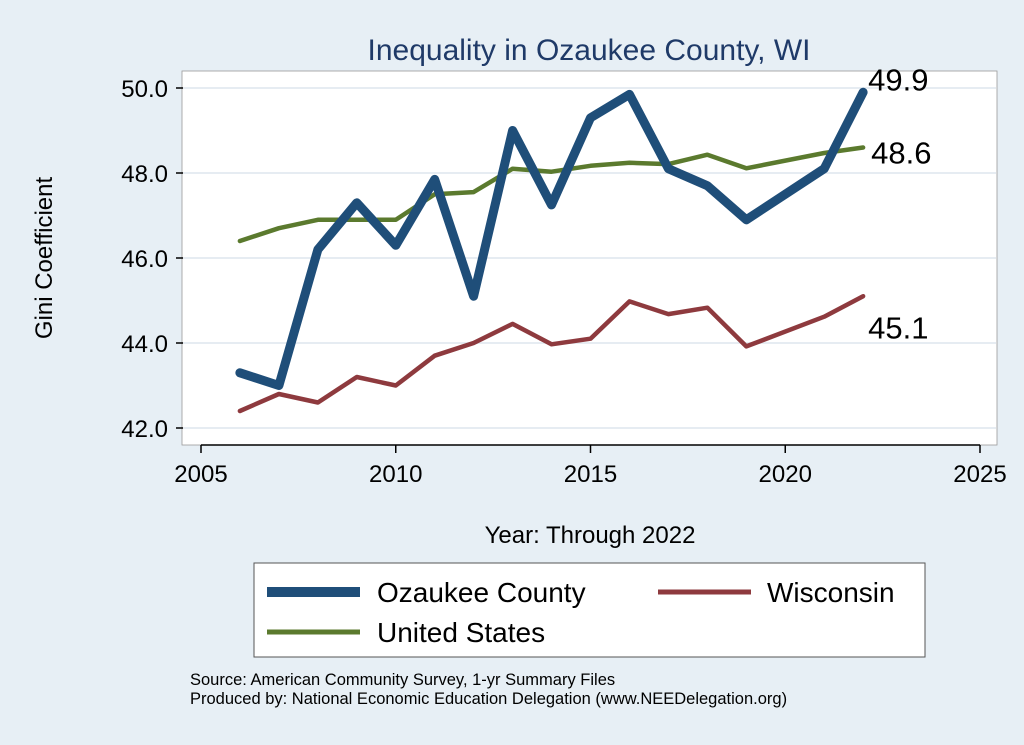 The image size is (1024, 745). I want to click on series-line-wisconsin, so click(551, 353).